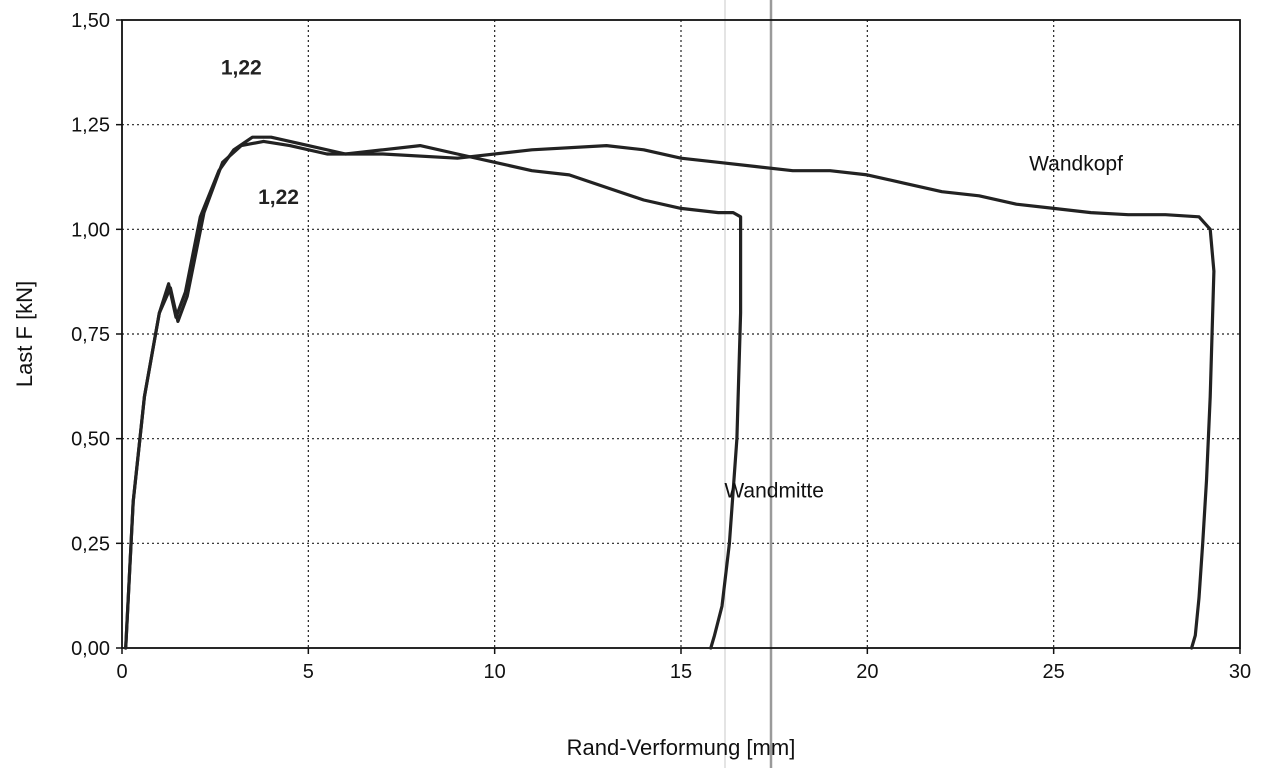 This screenshot has height=768, width=1273. I want to click on x-tick-label: 20, so click(867, 672).